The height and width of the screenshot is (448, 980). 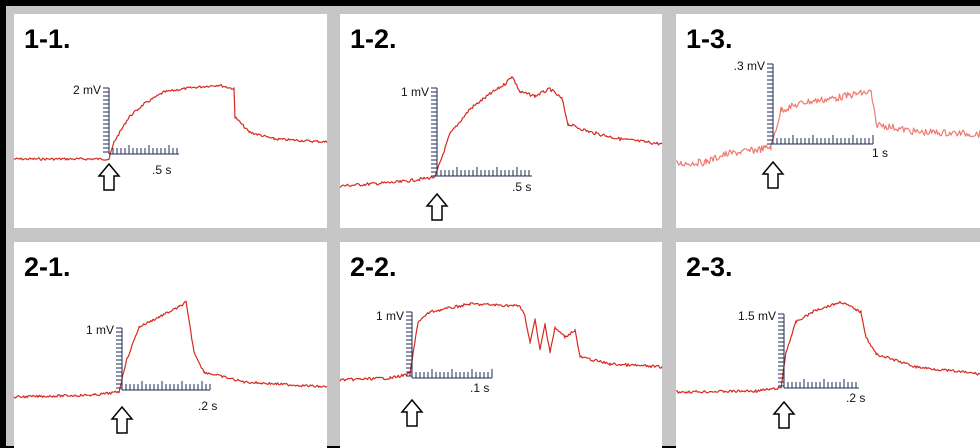 What do you see at coordinates (47, 267) in the screenshot?
I see `panel-label: 2-1.` at bounding box center [47, 267].